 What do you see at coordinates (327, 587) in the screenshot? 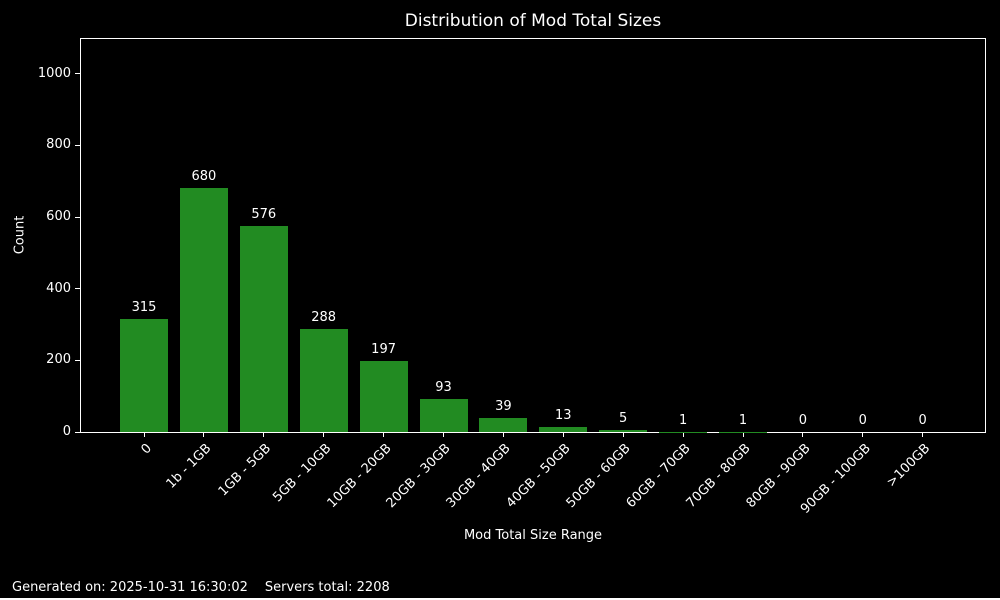
I see `servers-total-text: Servers total: 2208` at bounding box center [327, 587].